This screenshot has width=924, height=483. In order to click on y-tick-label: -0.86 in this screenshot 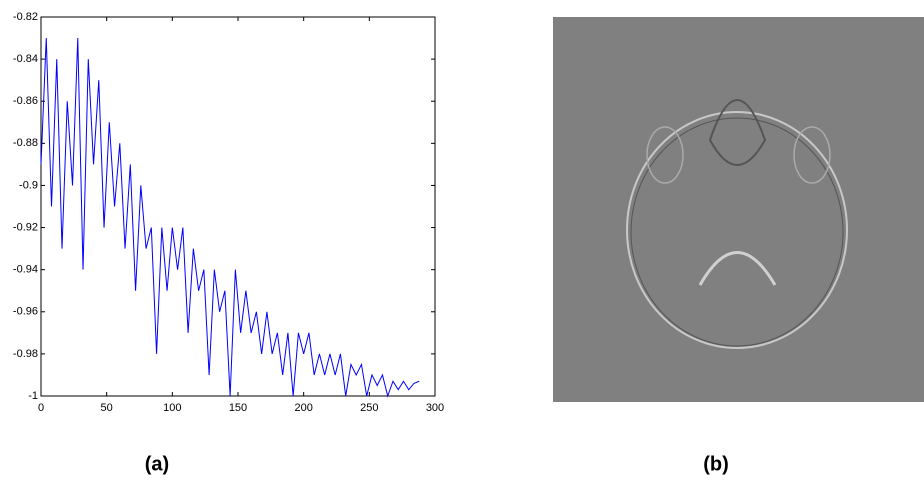, I will do `click(25, 101)`.